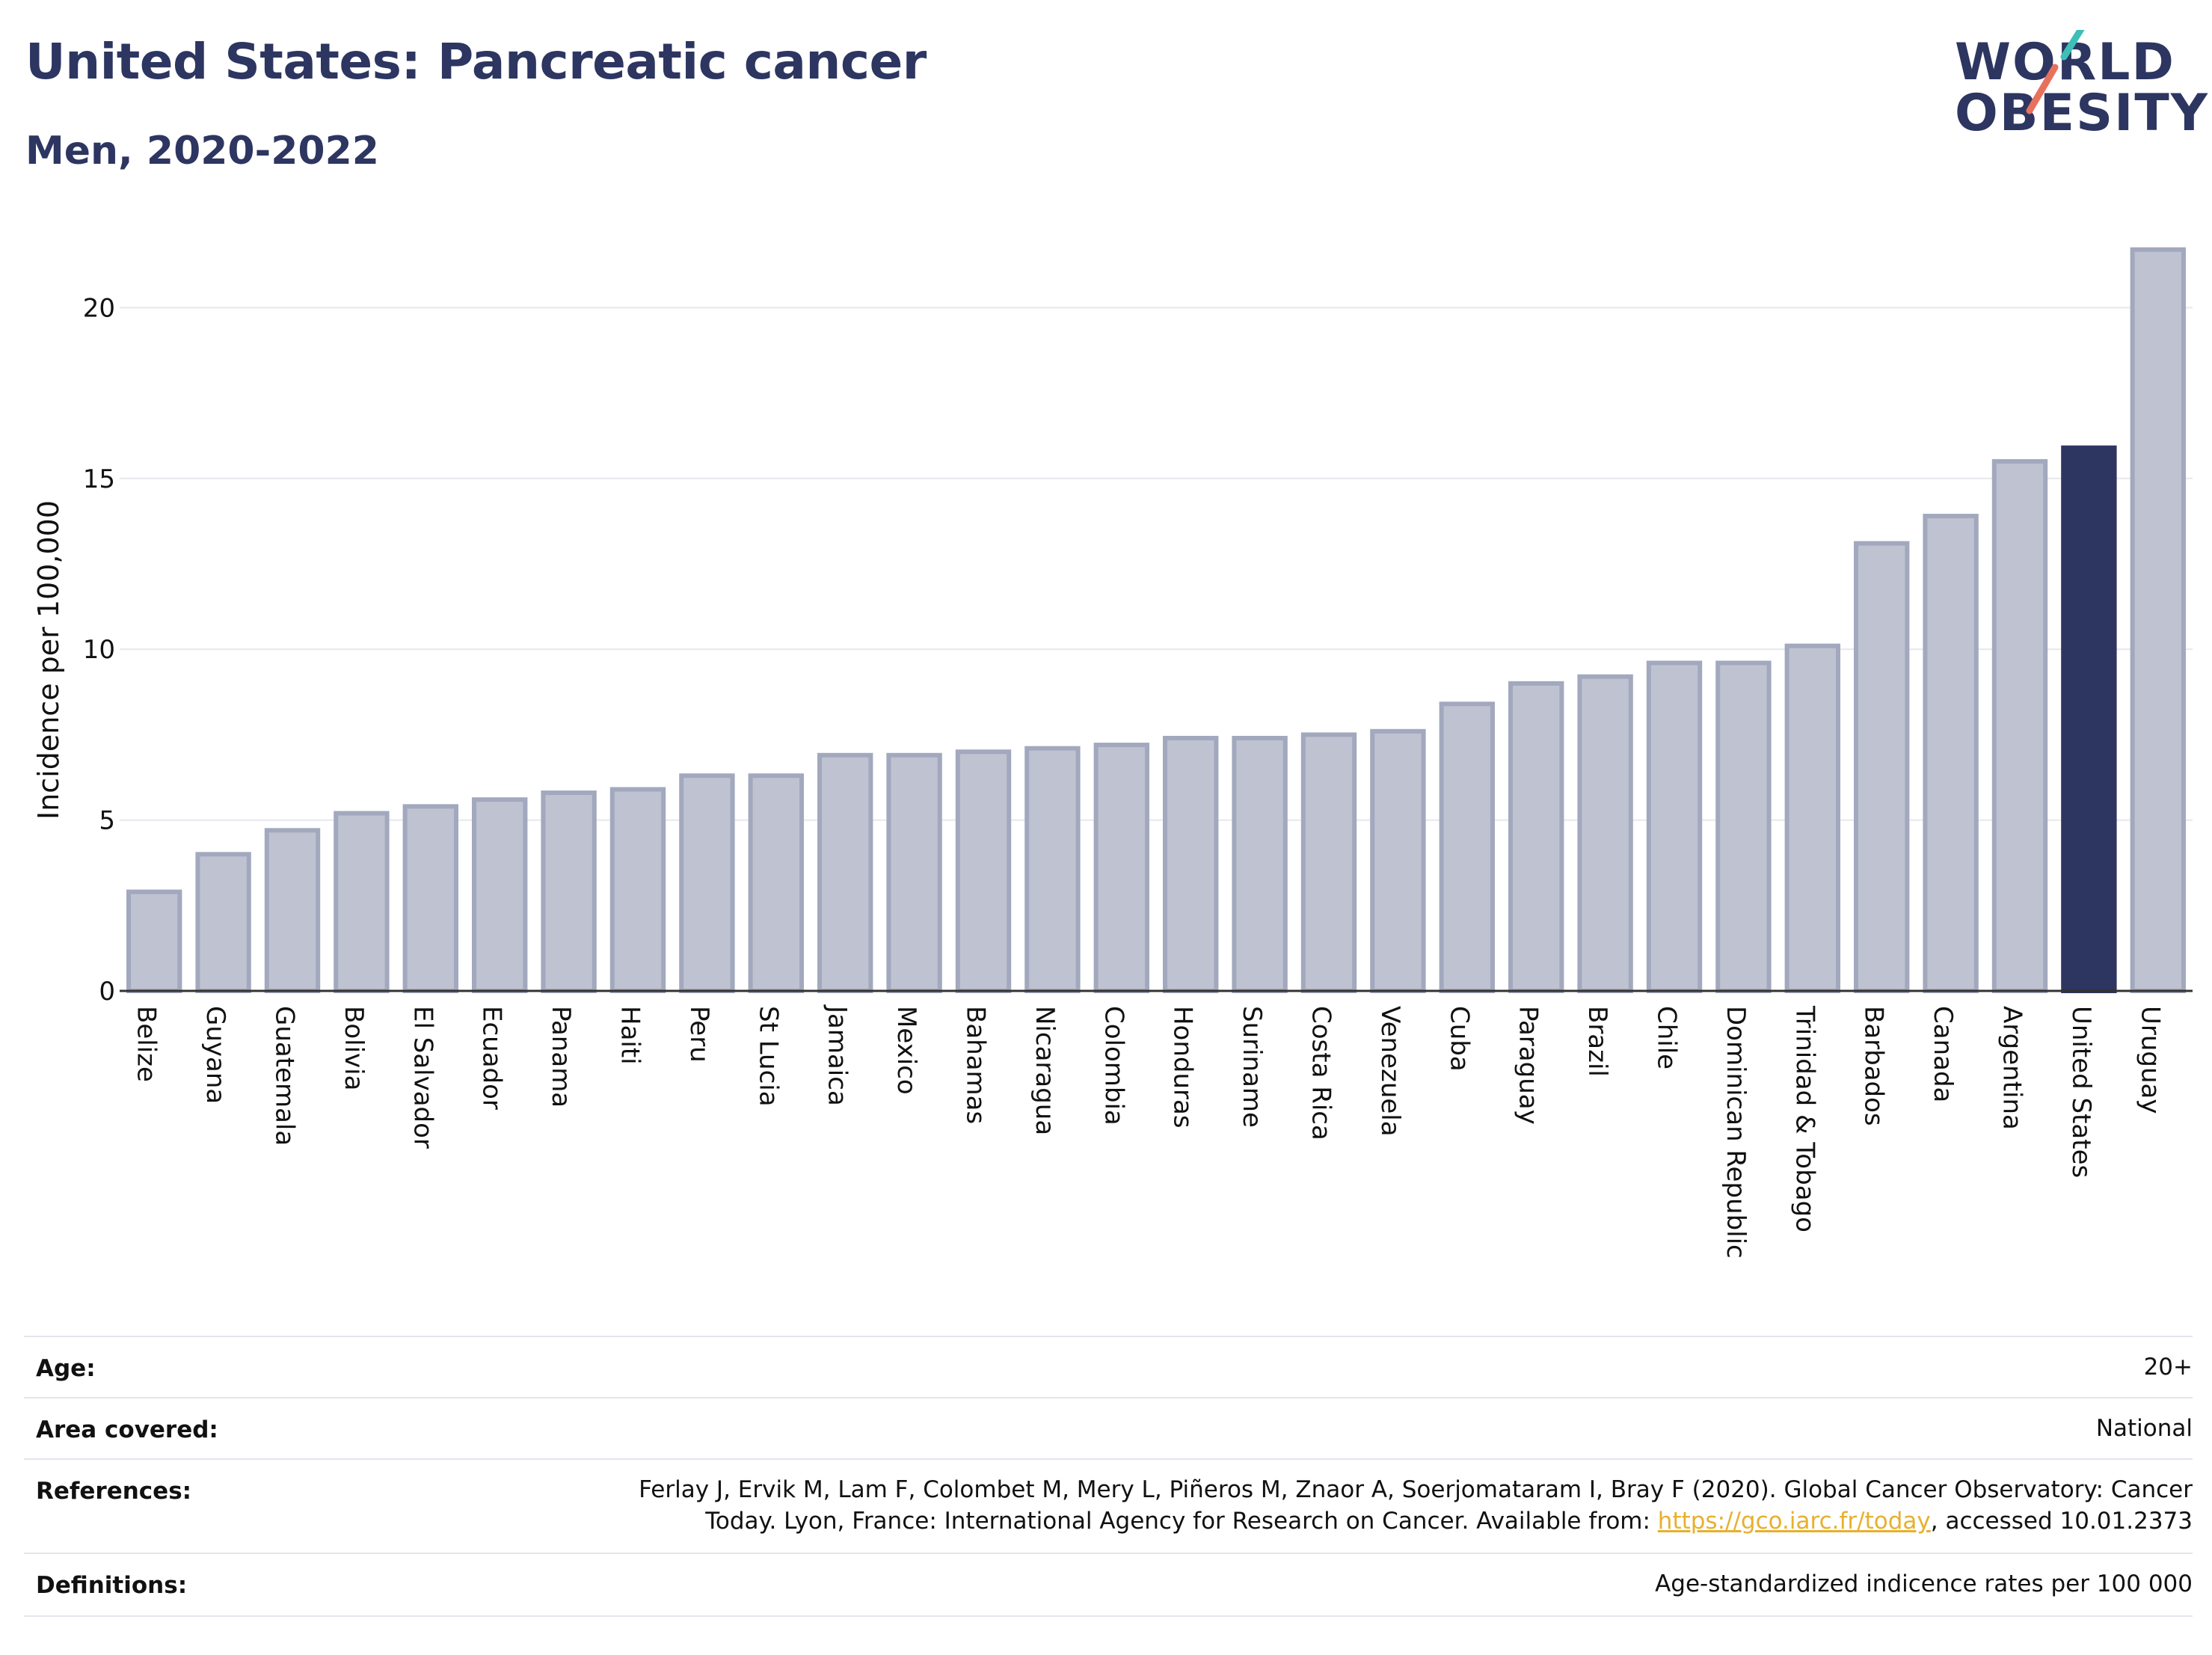 The width and height of the screenshot is (2212, 1655). I want to click on meta-label-references: References:, so click(114, 1491).